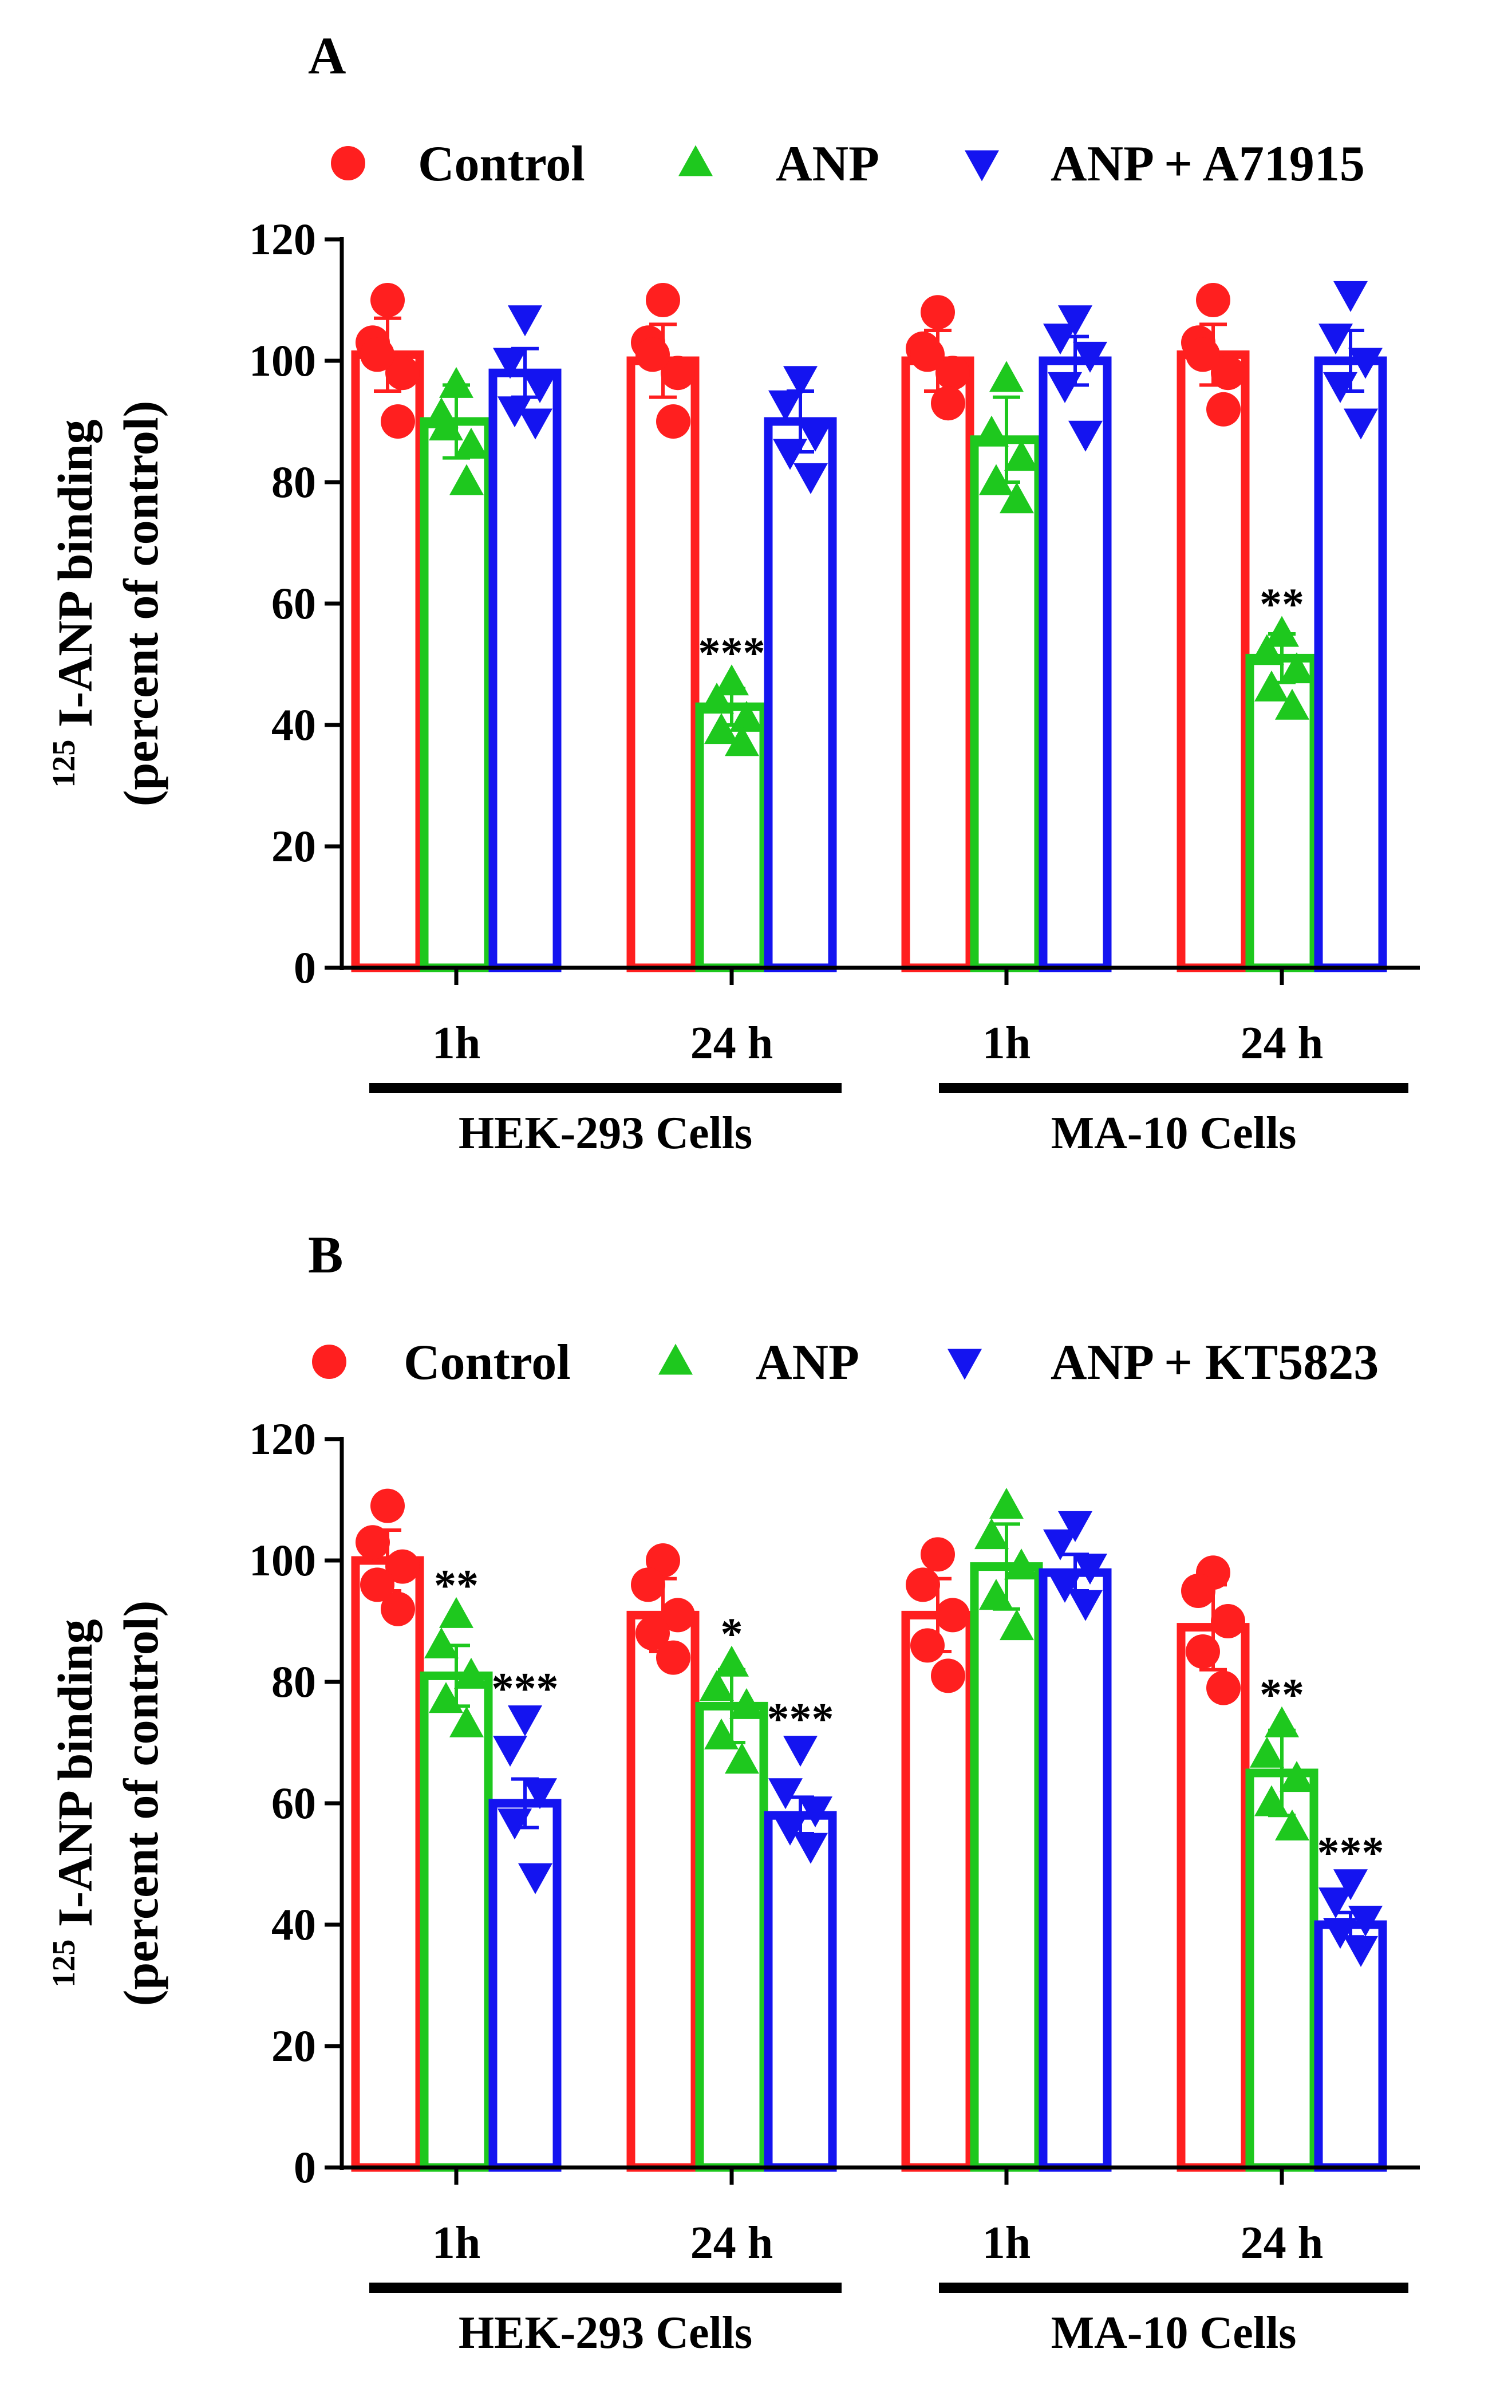 The width and height of the screenshot is (1512, 2408). I want to click on y-tick-label: 120, so click(282, 239).